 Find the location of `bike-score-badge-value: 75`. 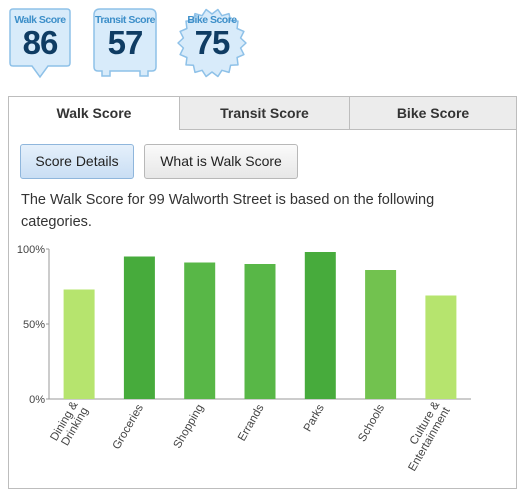

bike-score-badge-value: 75 is located at coordinates (212, 42).